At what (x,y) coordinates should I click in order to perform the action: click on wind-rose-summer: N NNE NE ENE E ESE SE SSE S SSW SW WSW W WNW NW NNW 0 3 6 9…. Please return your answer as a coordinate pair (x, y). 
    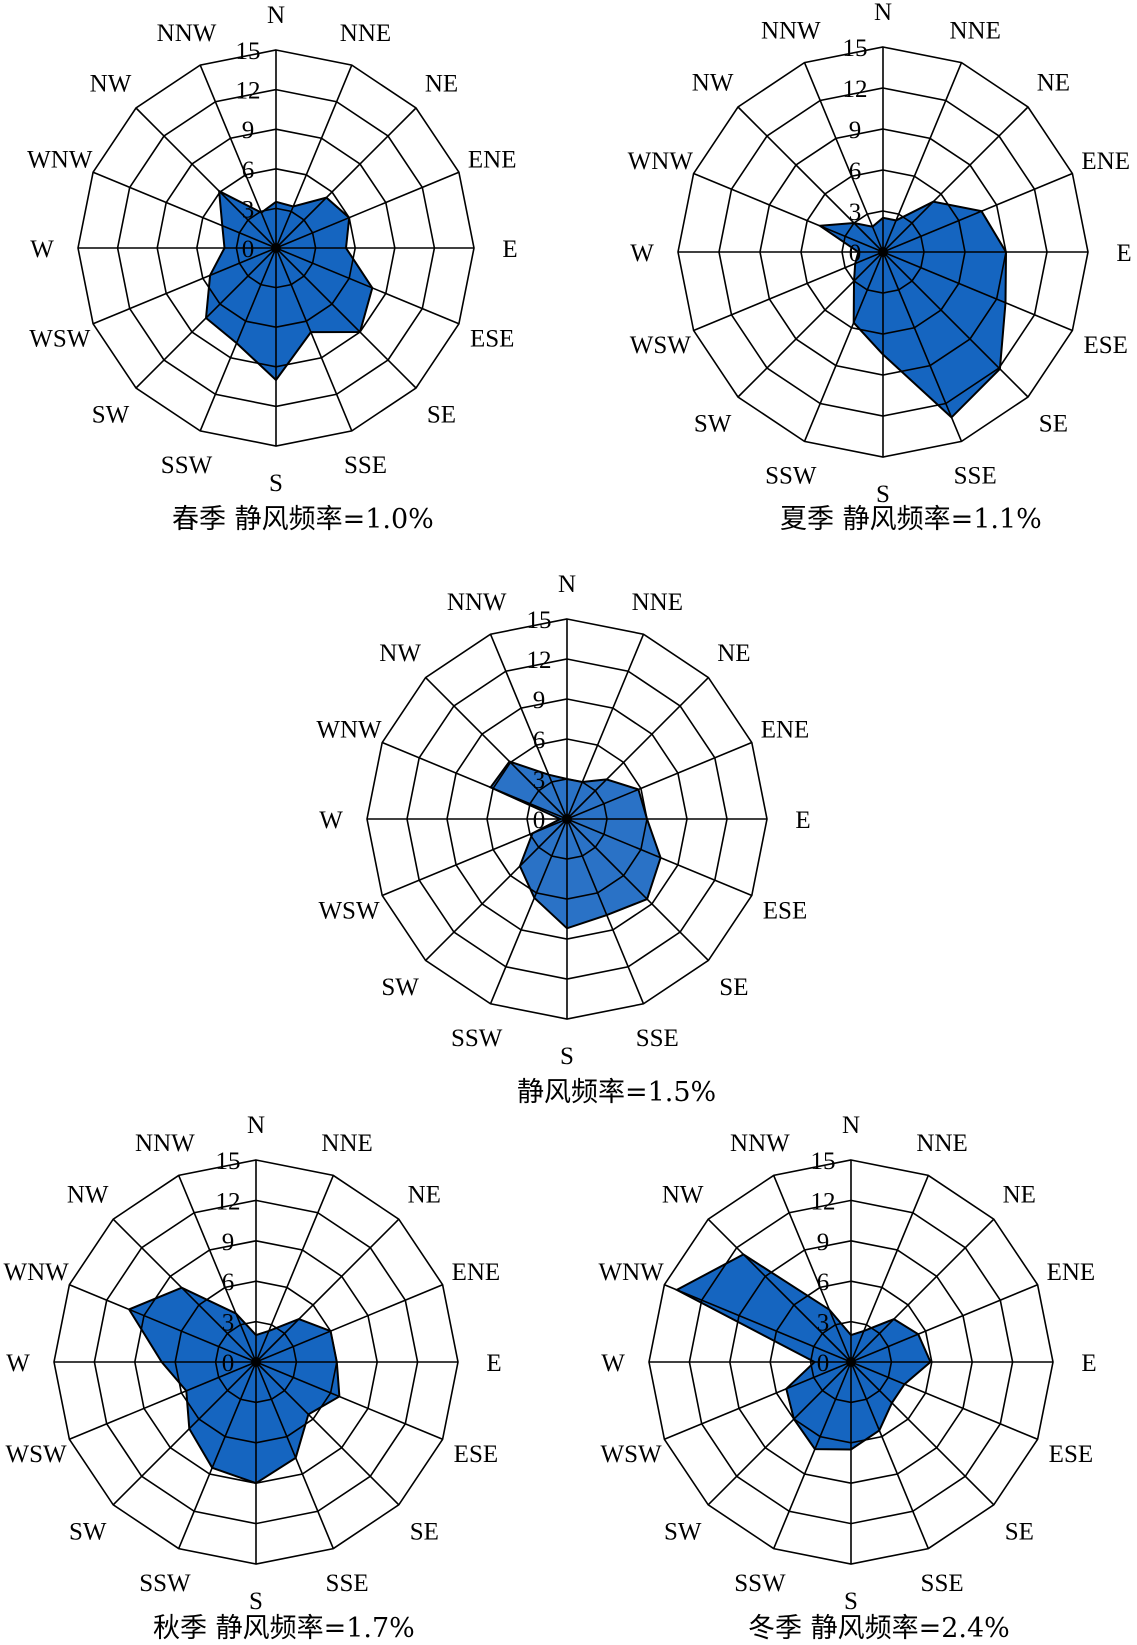
    Looking at the image, I should click on (880, 254).